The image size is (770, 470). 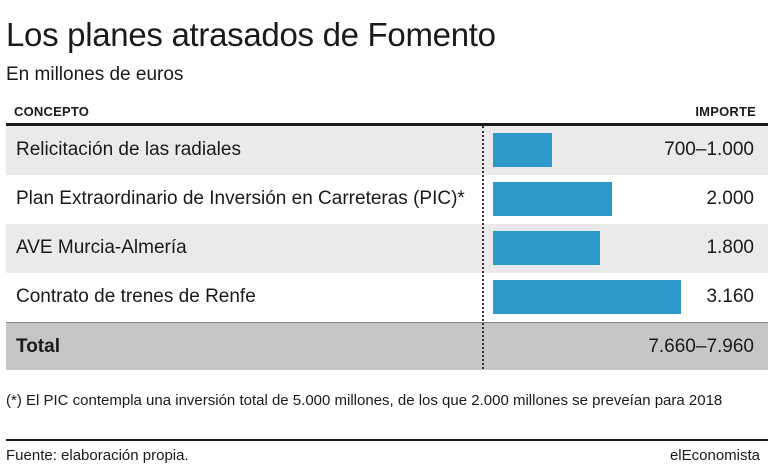 What do you see at coordinates (730, 198) in the screenshot?
I see `data-label: 2.000` at bounding box center [730, 198].